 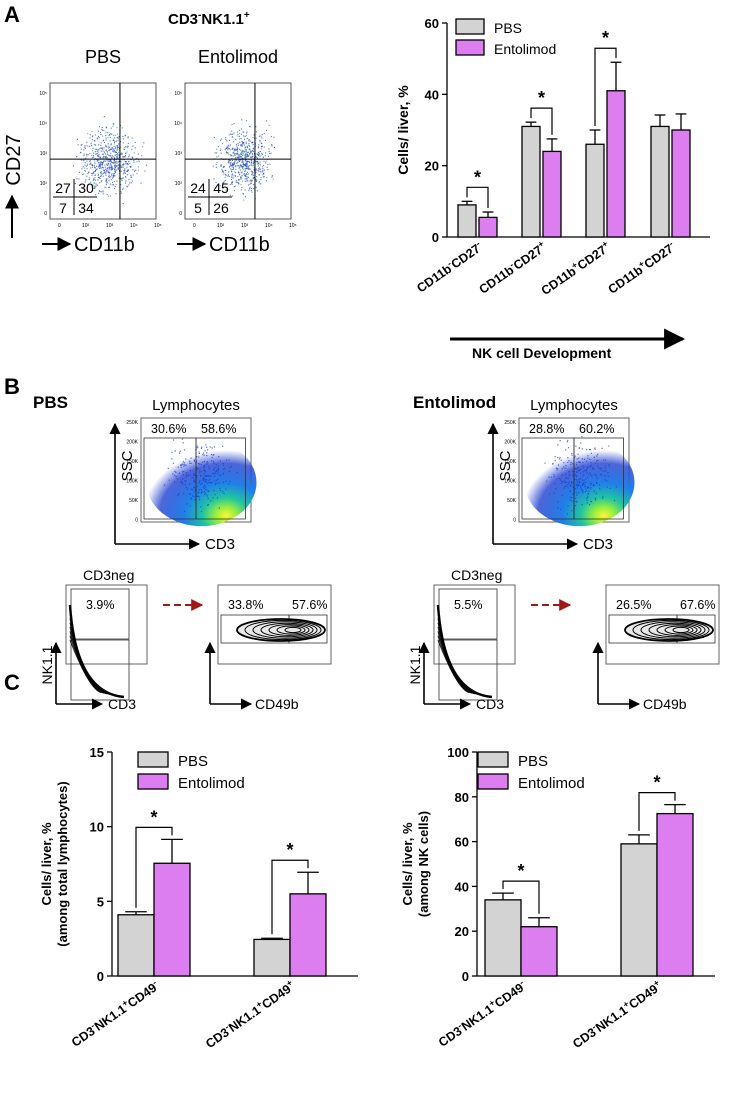 What do you see at coordinates (462, 842) in the screenshot?
I see `y-tick-label: 60` at bounding box center [462, 842].